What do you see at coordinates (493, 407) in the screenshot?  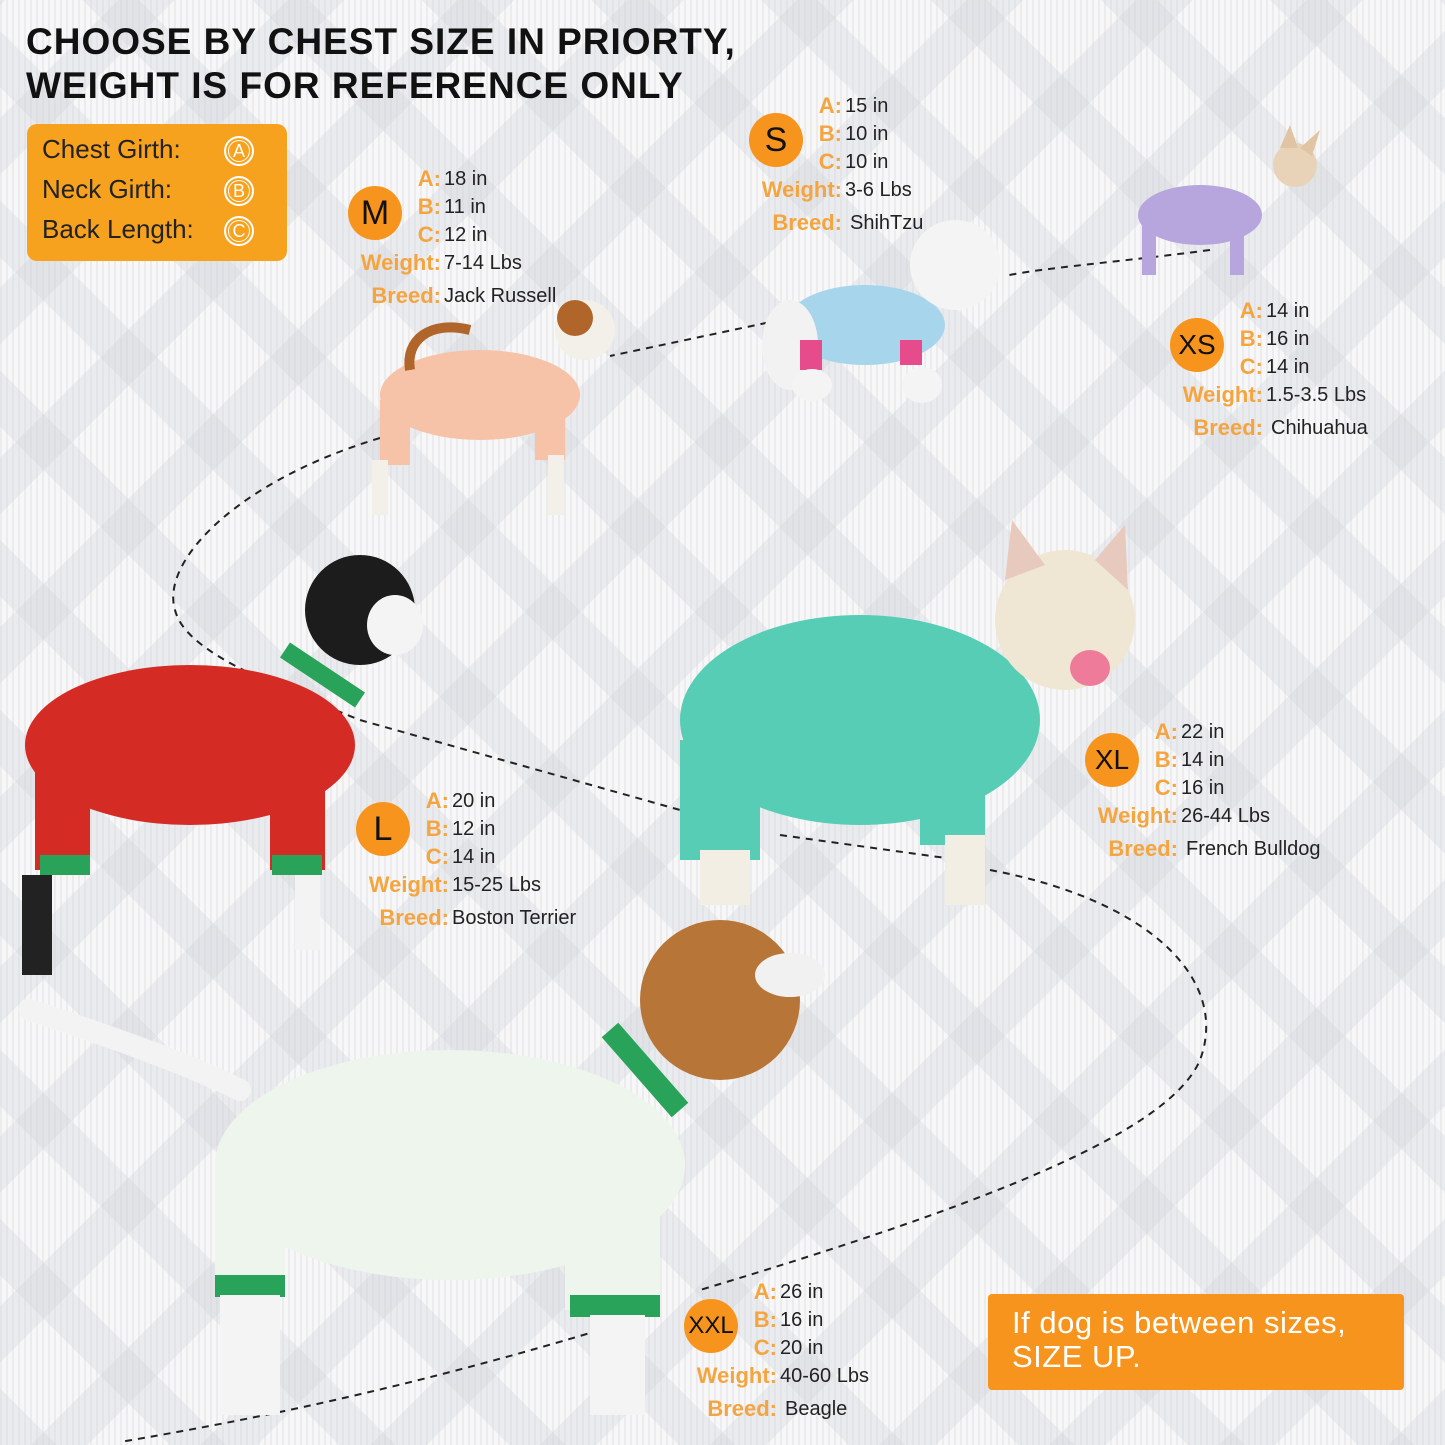 I see `dog-jack-russell-peach-pajama` at bounding box center [493, 407].